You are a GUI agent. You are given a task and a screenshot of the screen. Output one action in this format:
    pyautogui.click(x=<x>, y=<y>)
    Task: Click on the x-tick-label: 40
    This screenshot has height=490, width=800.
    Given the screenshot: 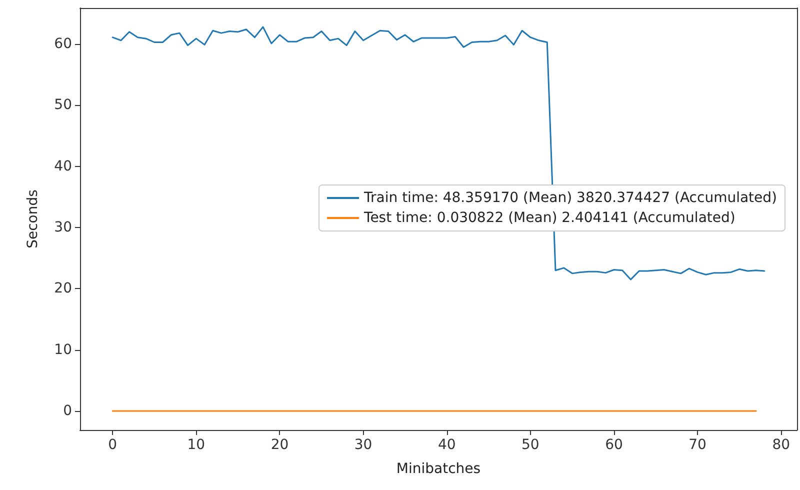 What is the action you would take?
    pyautogui.click(x=447, y=445)
    